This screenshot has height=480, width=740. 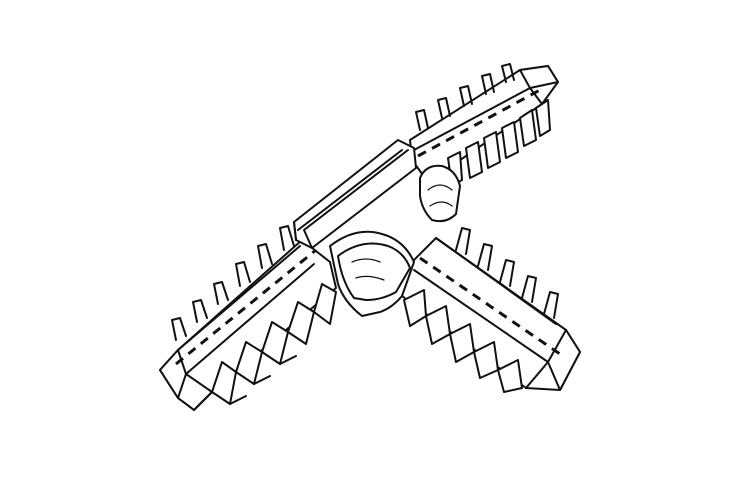 What do you see at coordinates (274, 344) in the screenshot?
I see `left-arm-bottom-barbs` at bounding box center [274, 344].